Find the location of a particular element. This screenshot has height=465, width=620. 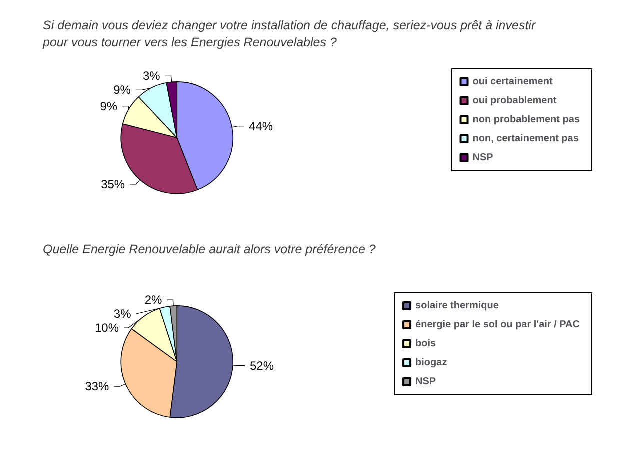

legend-label: biogaz is located at coordinates (432, 363).